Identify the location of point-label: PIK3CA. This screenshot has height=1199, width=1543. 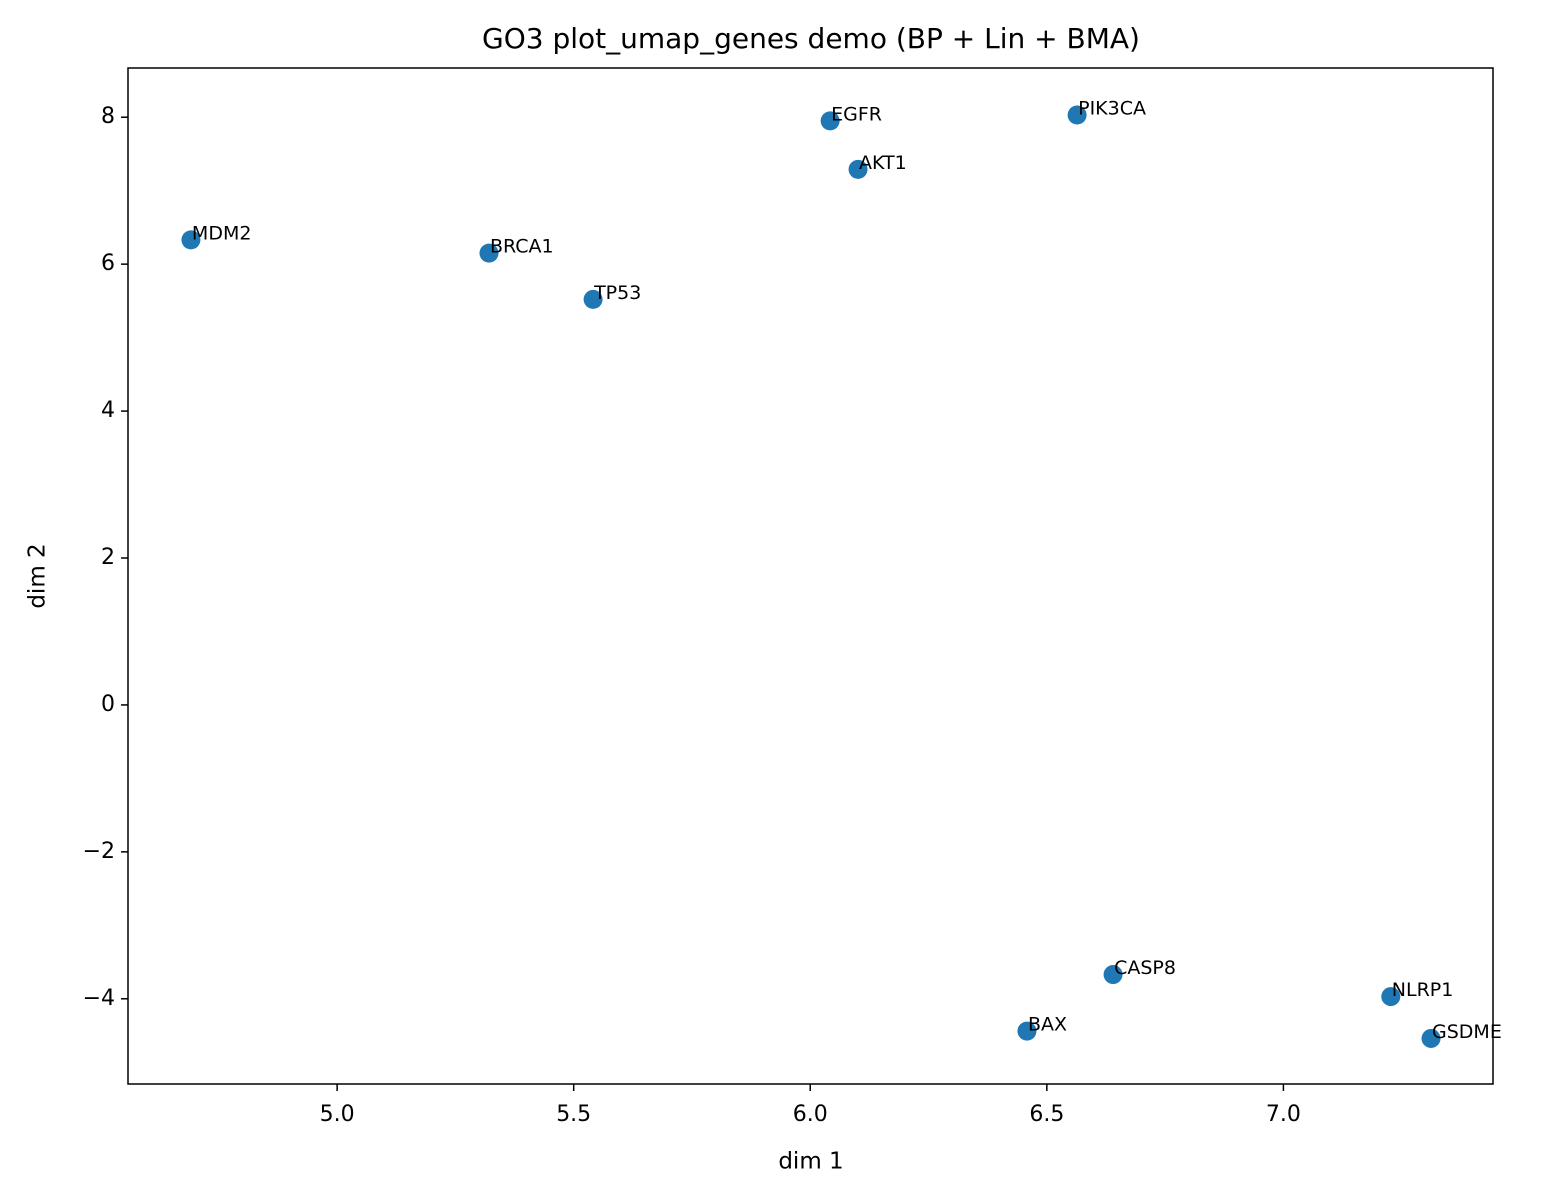
(1112, 109).